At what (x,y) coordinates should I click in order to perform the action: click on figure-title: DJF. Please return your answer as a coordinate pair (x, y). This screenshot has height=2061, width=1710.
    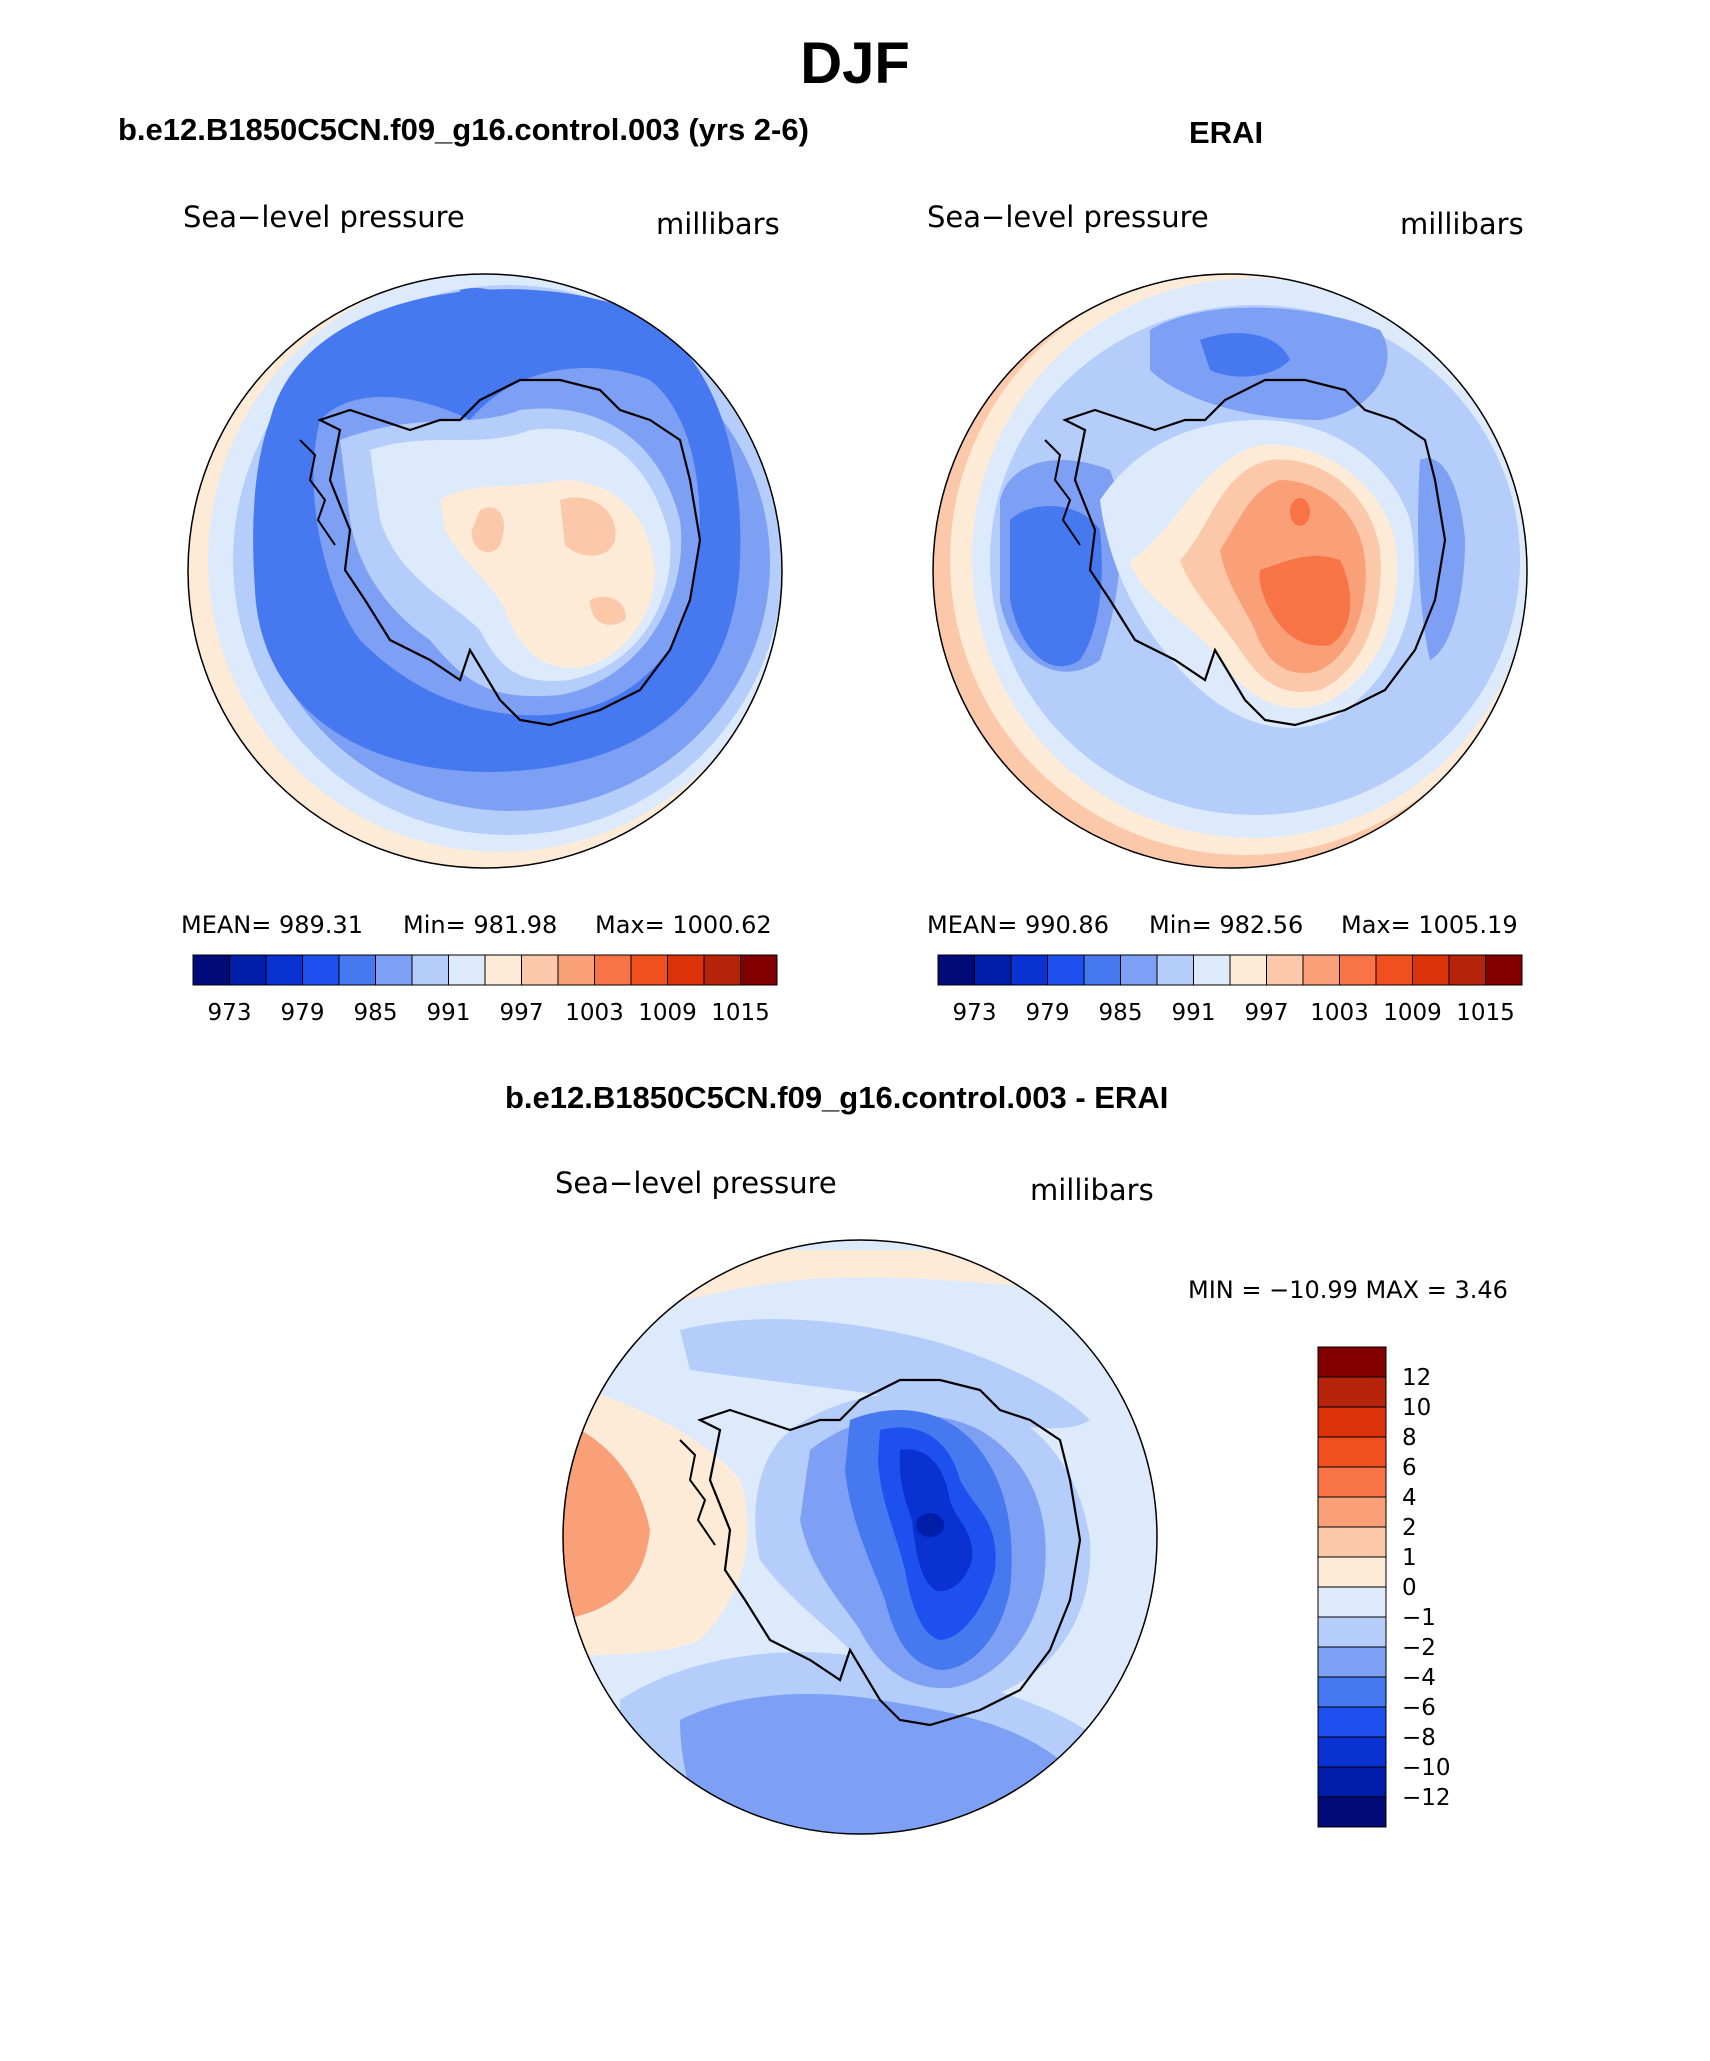
    Looking at the image, I should click on (855, 63).